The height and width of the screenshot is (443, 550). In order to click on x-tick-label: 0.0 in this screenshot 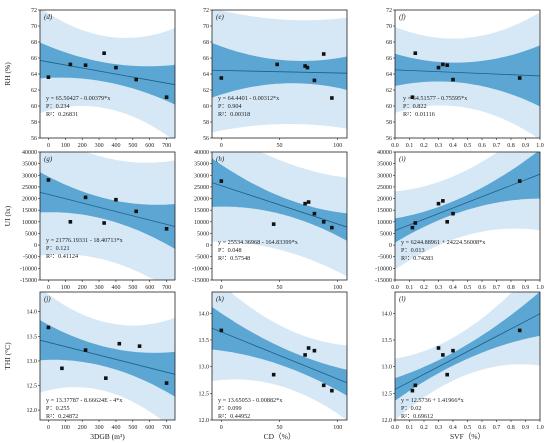, I will do `click(395, 428)`.